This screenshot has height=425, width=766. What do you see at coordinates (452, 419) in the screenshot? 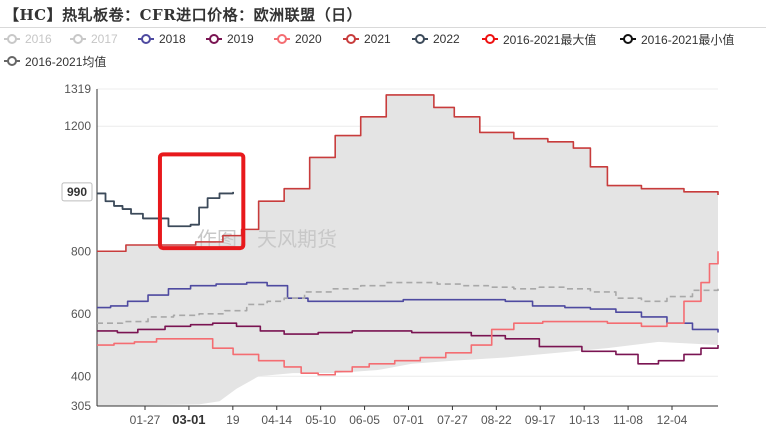
I see `x-tick-label: 07-27` at bounding box center [452, 419].